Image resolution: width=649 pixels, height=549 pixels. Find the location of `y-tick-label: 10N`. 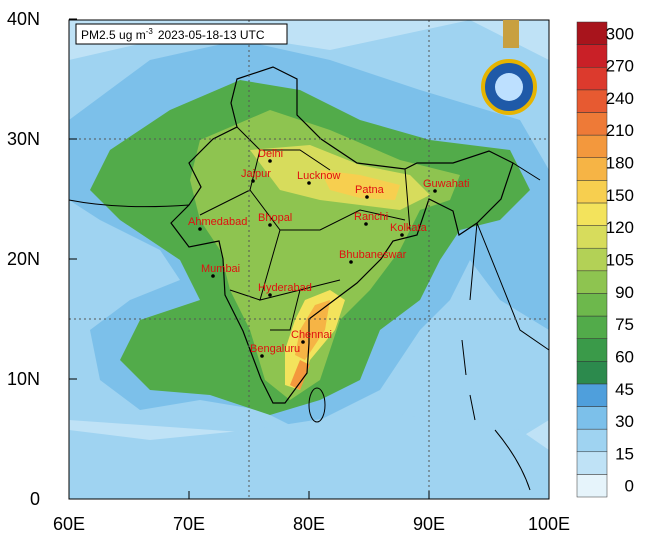

y-tick-label: 10N is located at coordinates (23, 379).